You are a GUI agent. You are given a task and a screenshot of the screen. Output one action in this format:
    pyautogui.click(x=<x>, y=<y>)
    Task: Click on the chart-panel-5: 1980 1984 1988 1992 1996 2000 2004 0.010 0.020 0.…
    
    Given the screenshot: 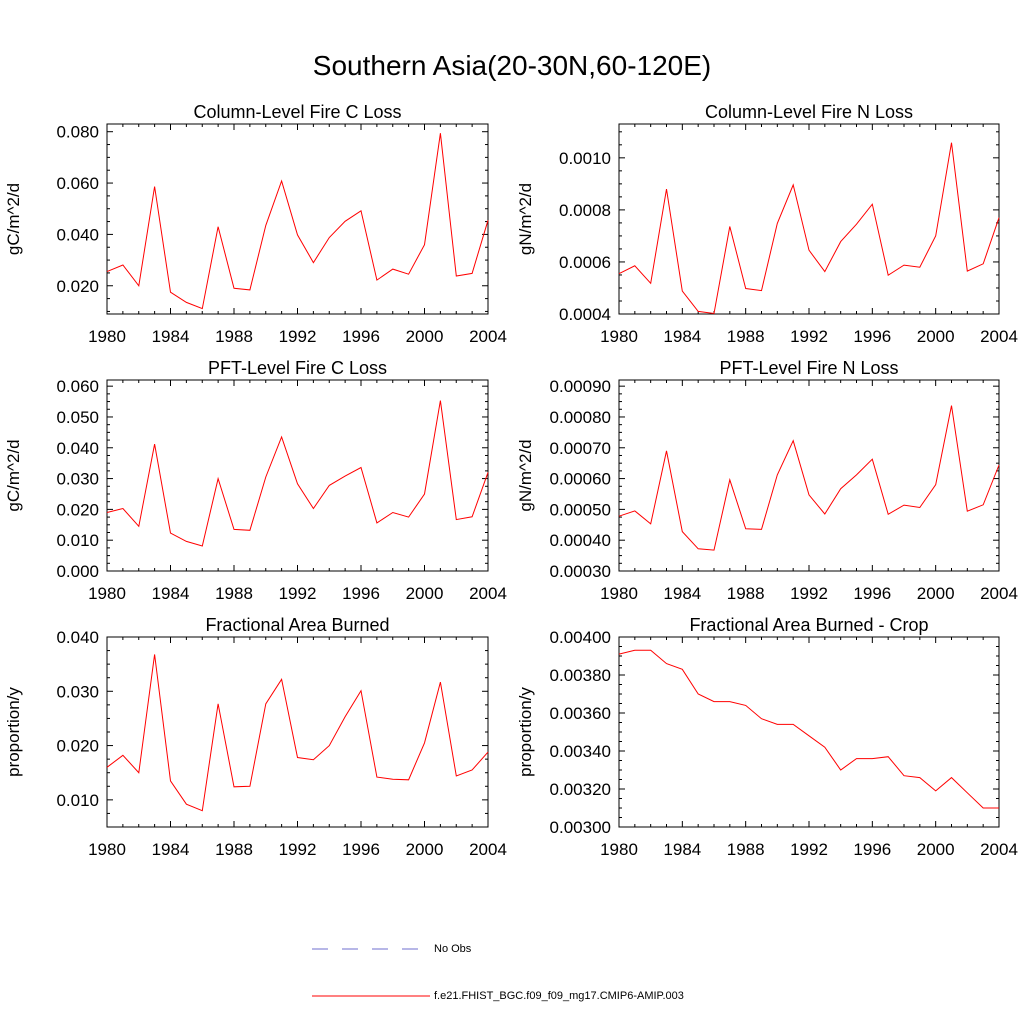 What is the action you would take?
    pyautogui.click(x=255, y=737)
    